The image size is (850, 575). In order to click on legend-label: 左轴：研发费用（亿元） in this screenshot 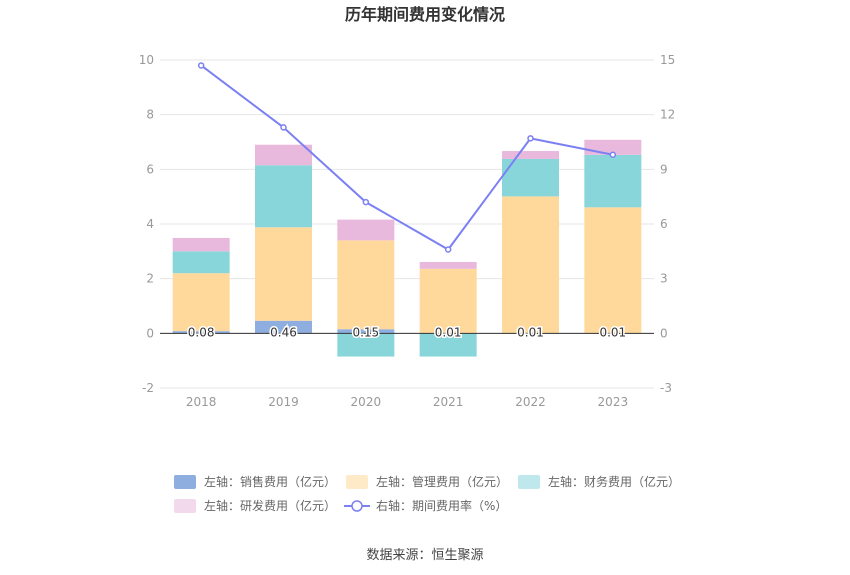, I will do `click(270, 505)`.